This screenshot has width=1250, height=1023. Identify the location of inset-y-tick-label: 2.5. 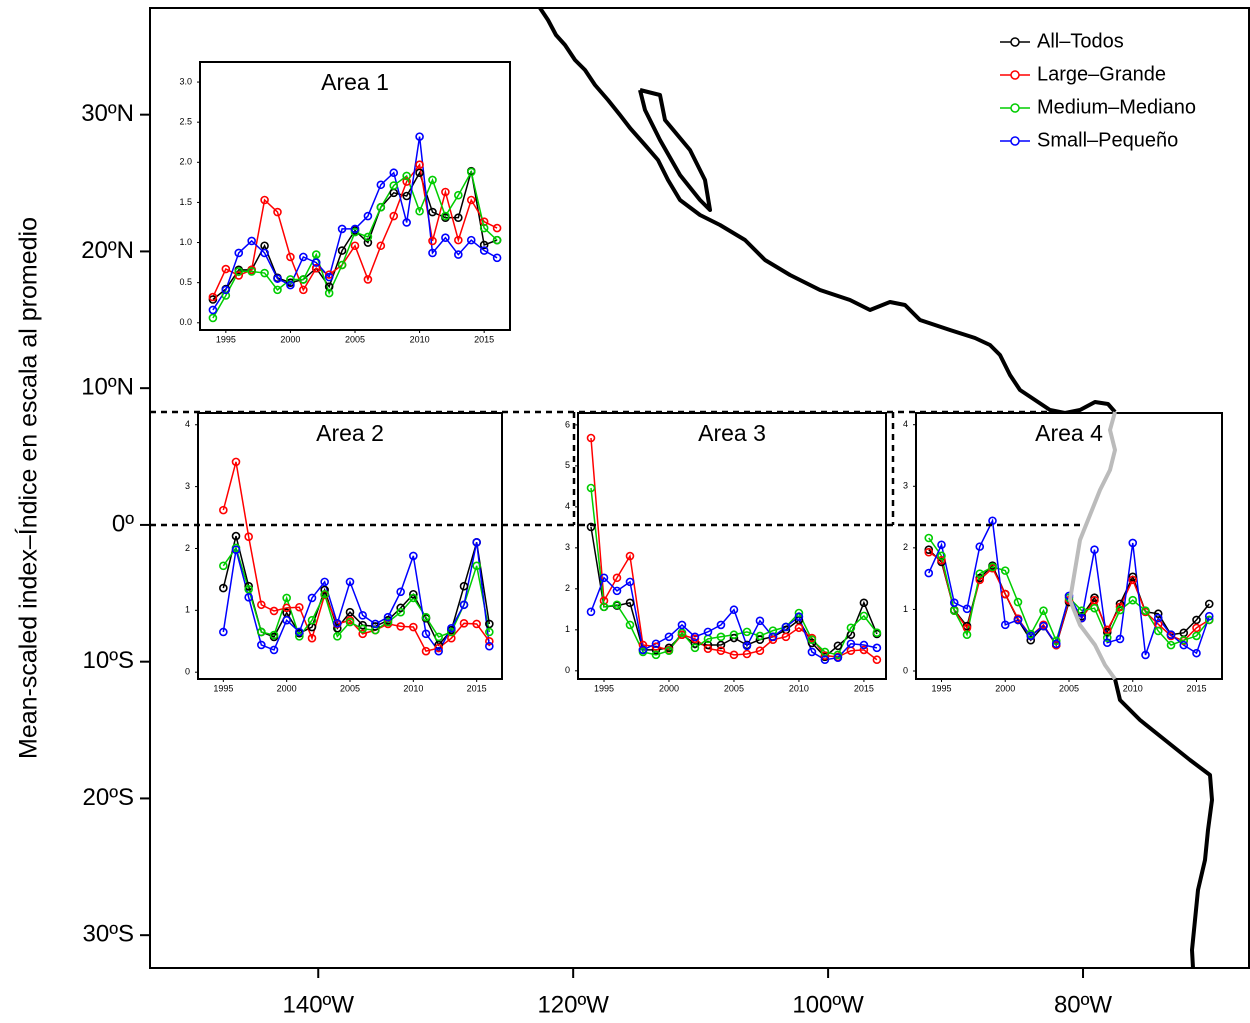
(185, 122).